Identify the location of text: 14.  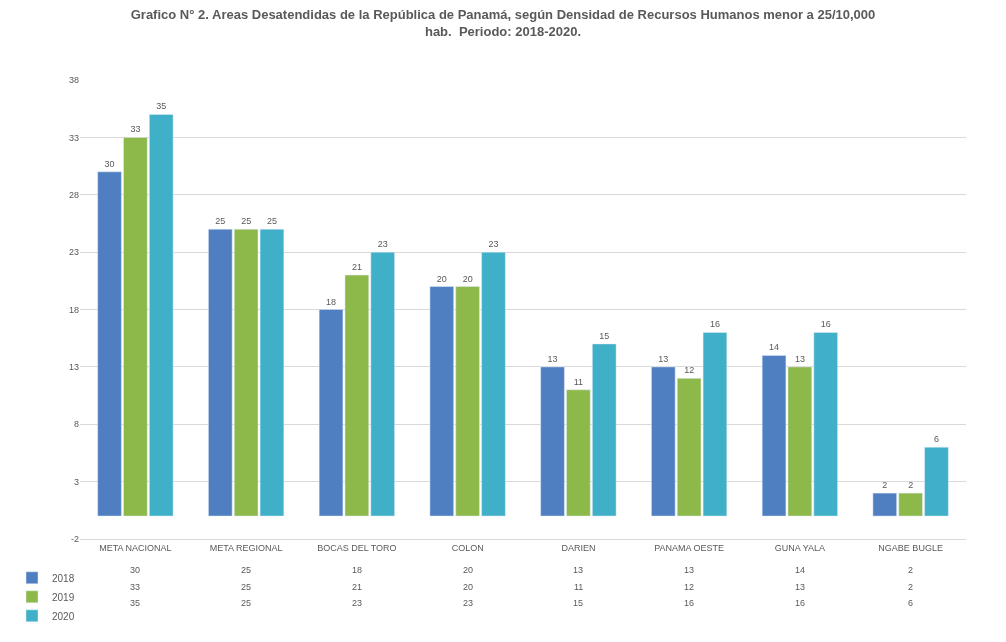
(800, 570).